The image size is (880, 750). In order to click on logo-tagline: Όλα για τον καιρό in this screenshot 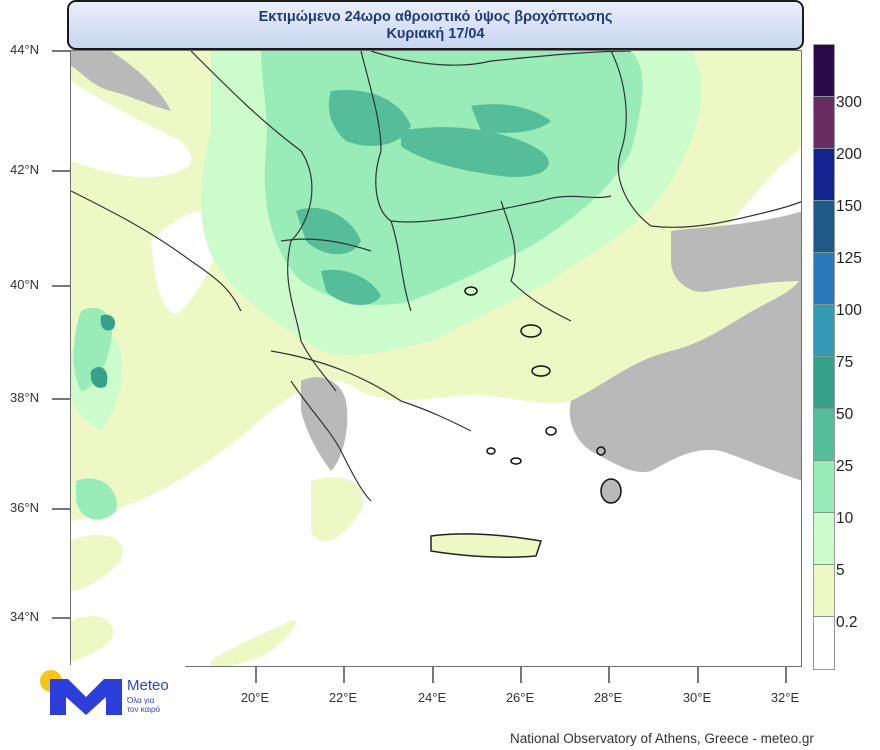, I will do `click(157, 705)`.